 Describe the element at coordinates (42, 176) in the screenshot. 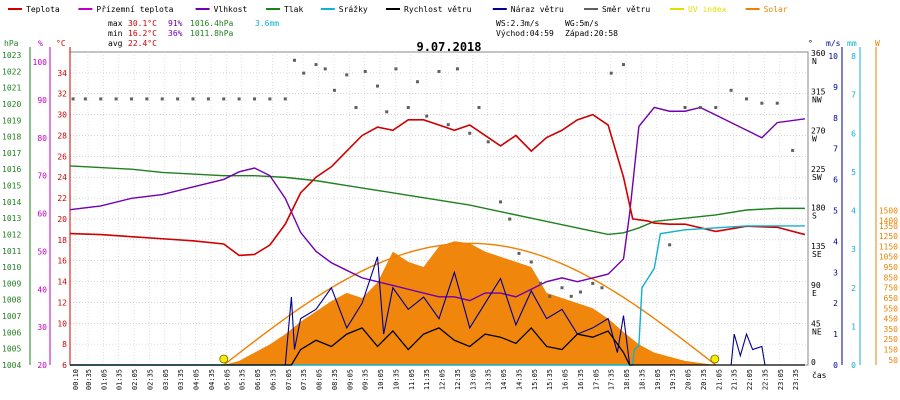

I see `hum-tick-3: 70` at that location.